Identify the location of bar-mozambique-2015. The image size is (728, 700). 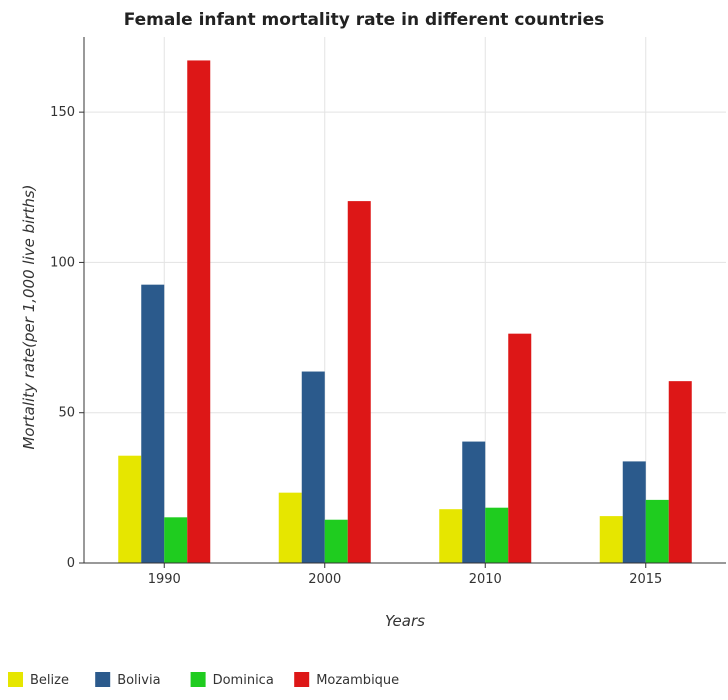
(680, 472).